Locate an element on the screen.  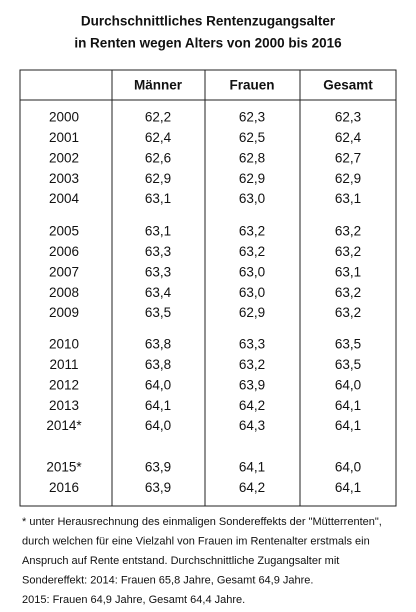
value-cell: 62,8 is located at coordinates (252, 157).